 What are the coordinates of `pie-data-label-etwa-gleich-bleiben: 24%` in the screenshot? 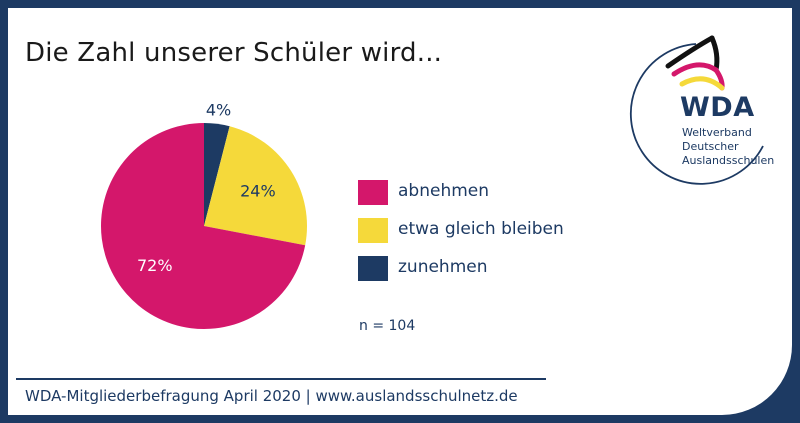 It's located at (258, 190).